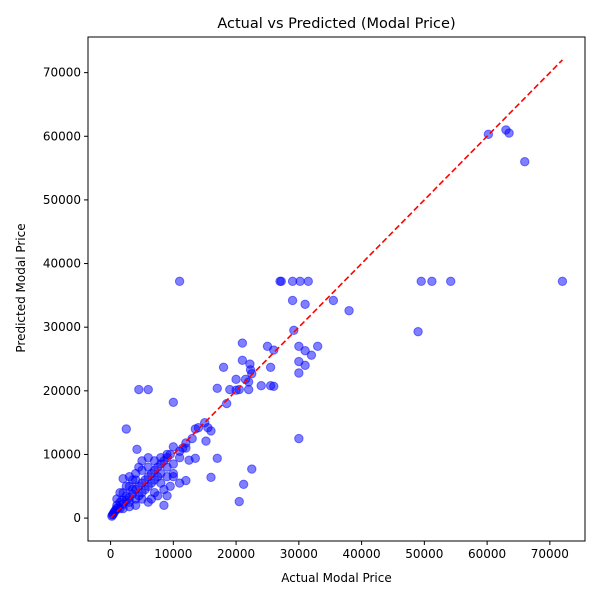 The height and width of the screenshot is (600, 600). What do you see at coordinates (62, 200) in the screenshot?
I see `y-tick-label: 50000` at bounding box center [62, 200].